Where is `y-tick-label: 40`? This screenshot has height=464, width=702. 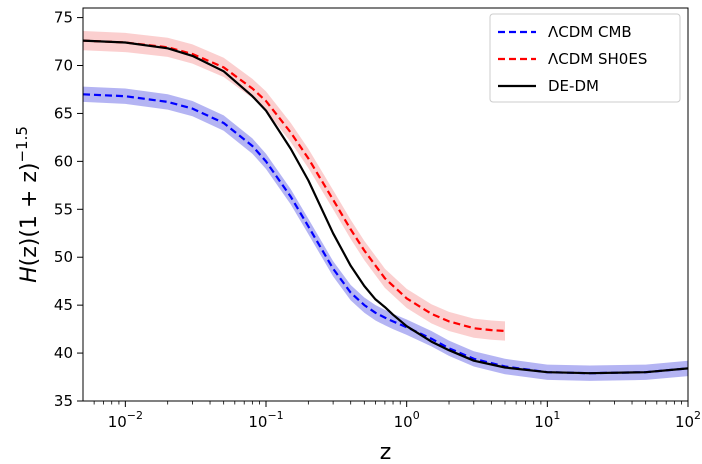
y-tick-label: 40 is located at coordinates (63, 353).